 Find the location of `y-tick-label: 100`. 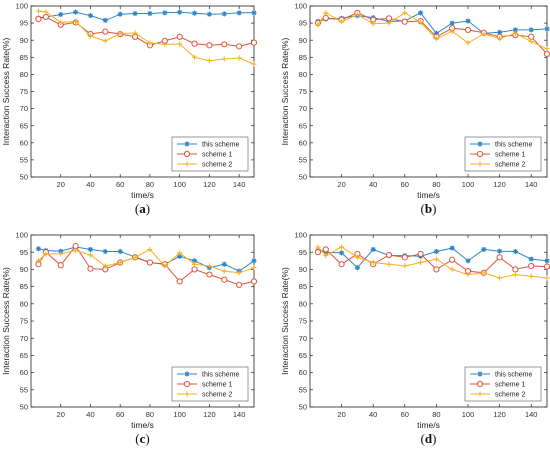

y-tick-label: 100 is located at coordinates (300, 235).